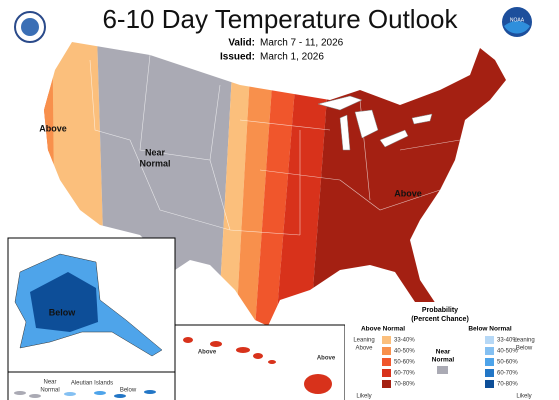 The image size is (559, 400). I want to click on label-aleutian-near: Near, so click(49, 383).